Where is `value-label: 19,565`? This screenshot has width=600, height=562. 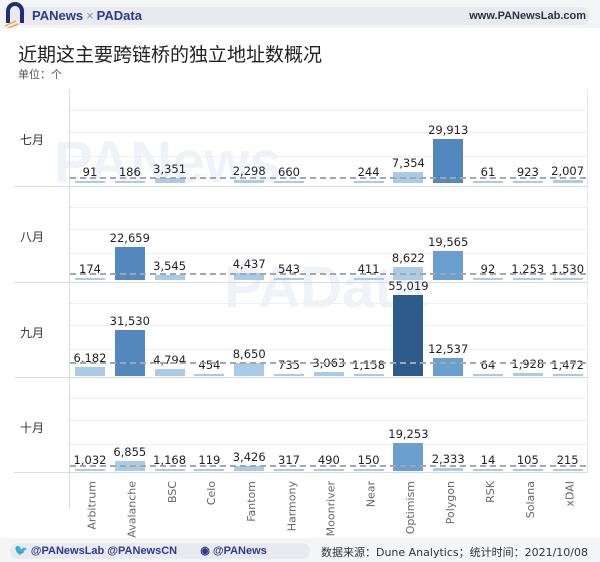
value-label: 19,565 is located at coordinates (448, 242).